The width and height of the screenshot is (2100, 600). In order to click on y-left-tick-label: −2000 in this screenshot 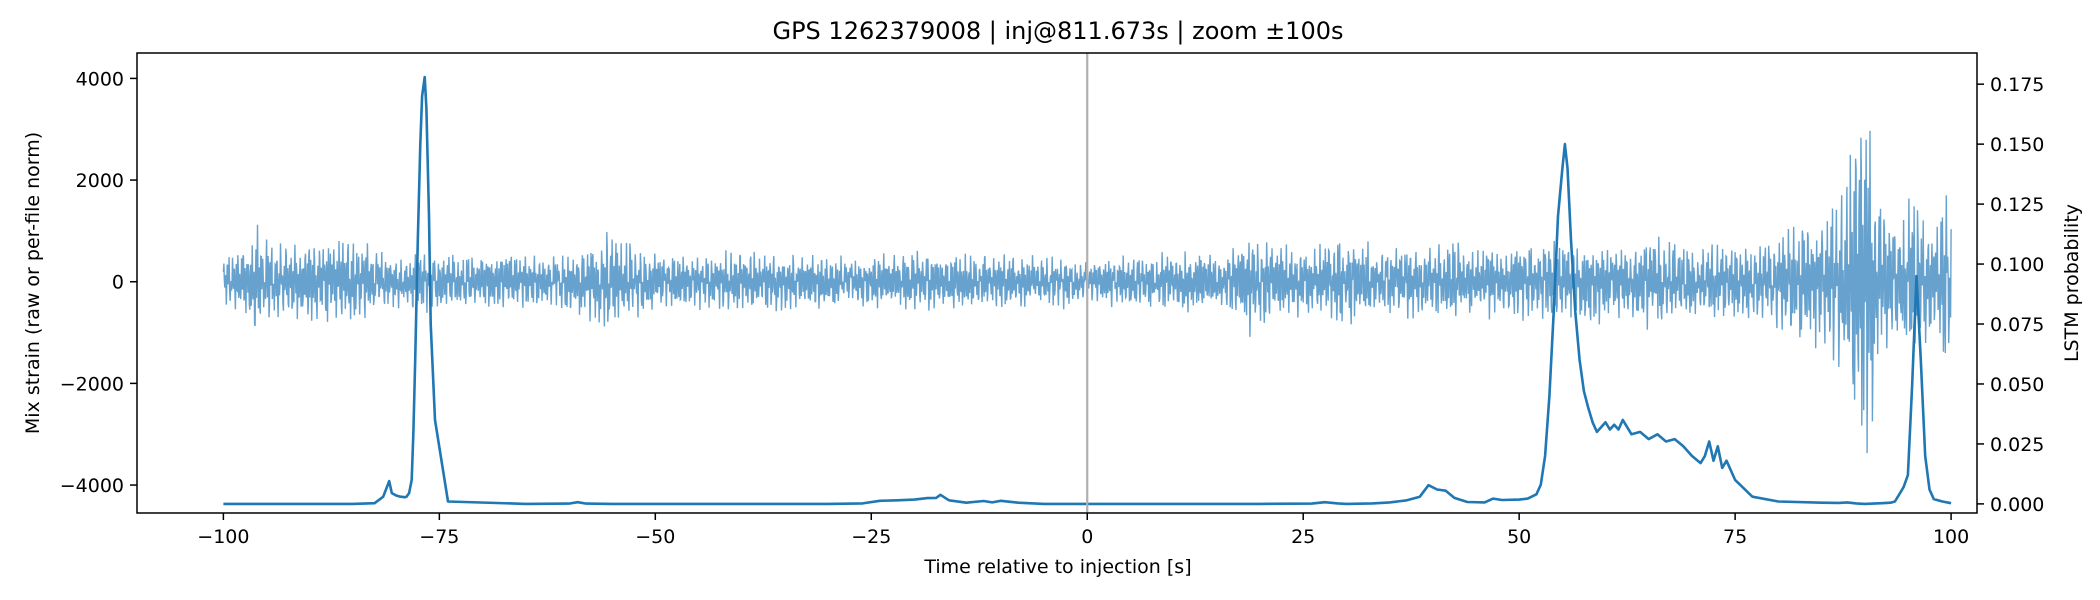, I will do `click(92, 384)`.